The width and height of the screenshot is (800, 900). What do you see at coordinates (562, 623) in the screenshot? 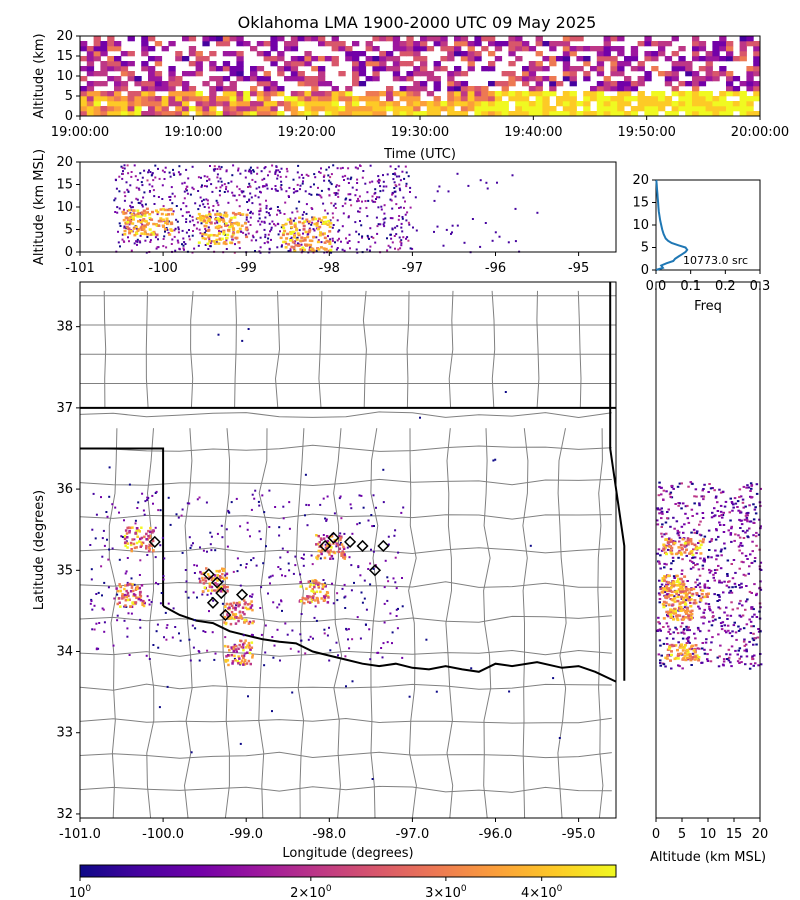
I see `county-line` at bounding box center [562, 623].